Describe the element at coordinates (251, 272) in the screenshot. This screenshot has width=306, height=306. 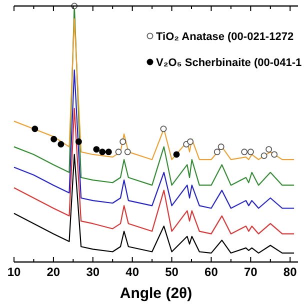
I see `x-tick-label: 70` at that location.